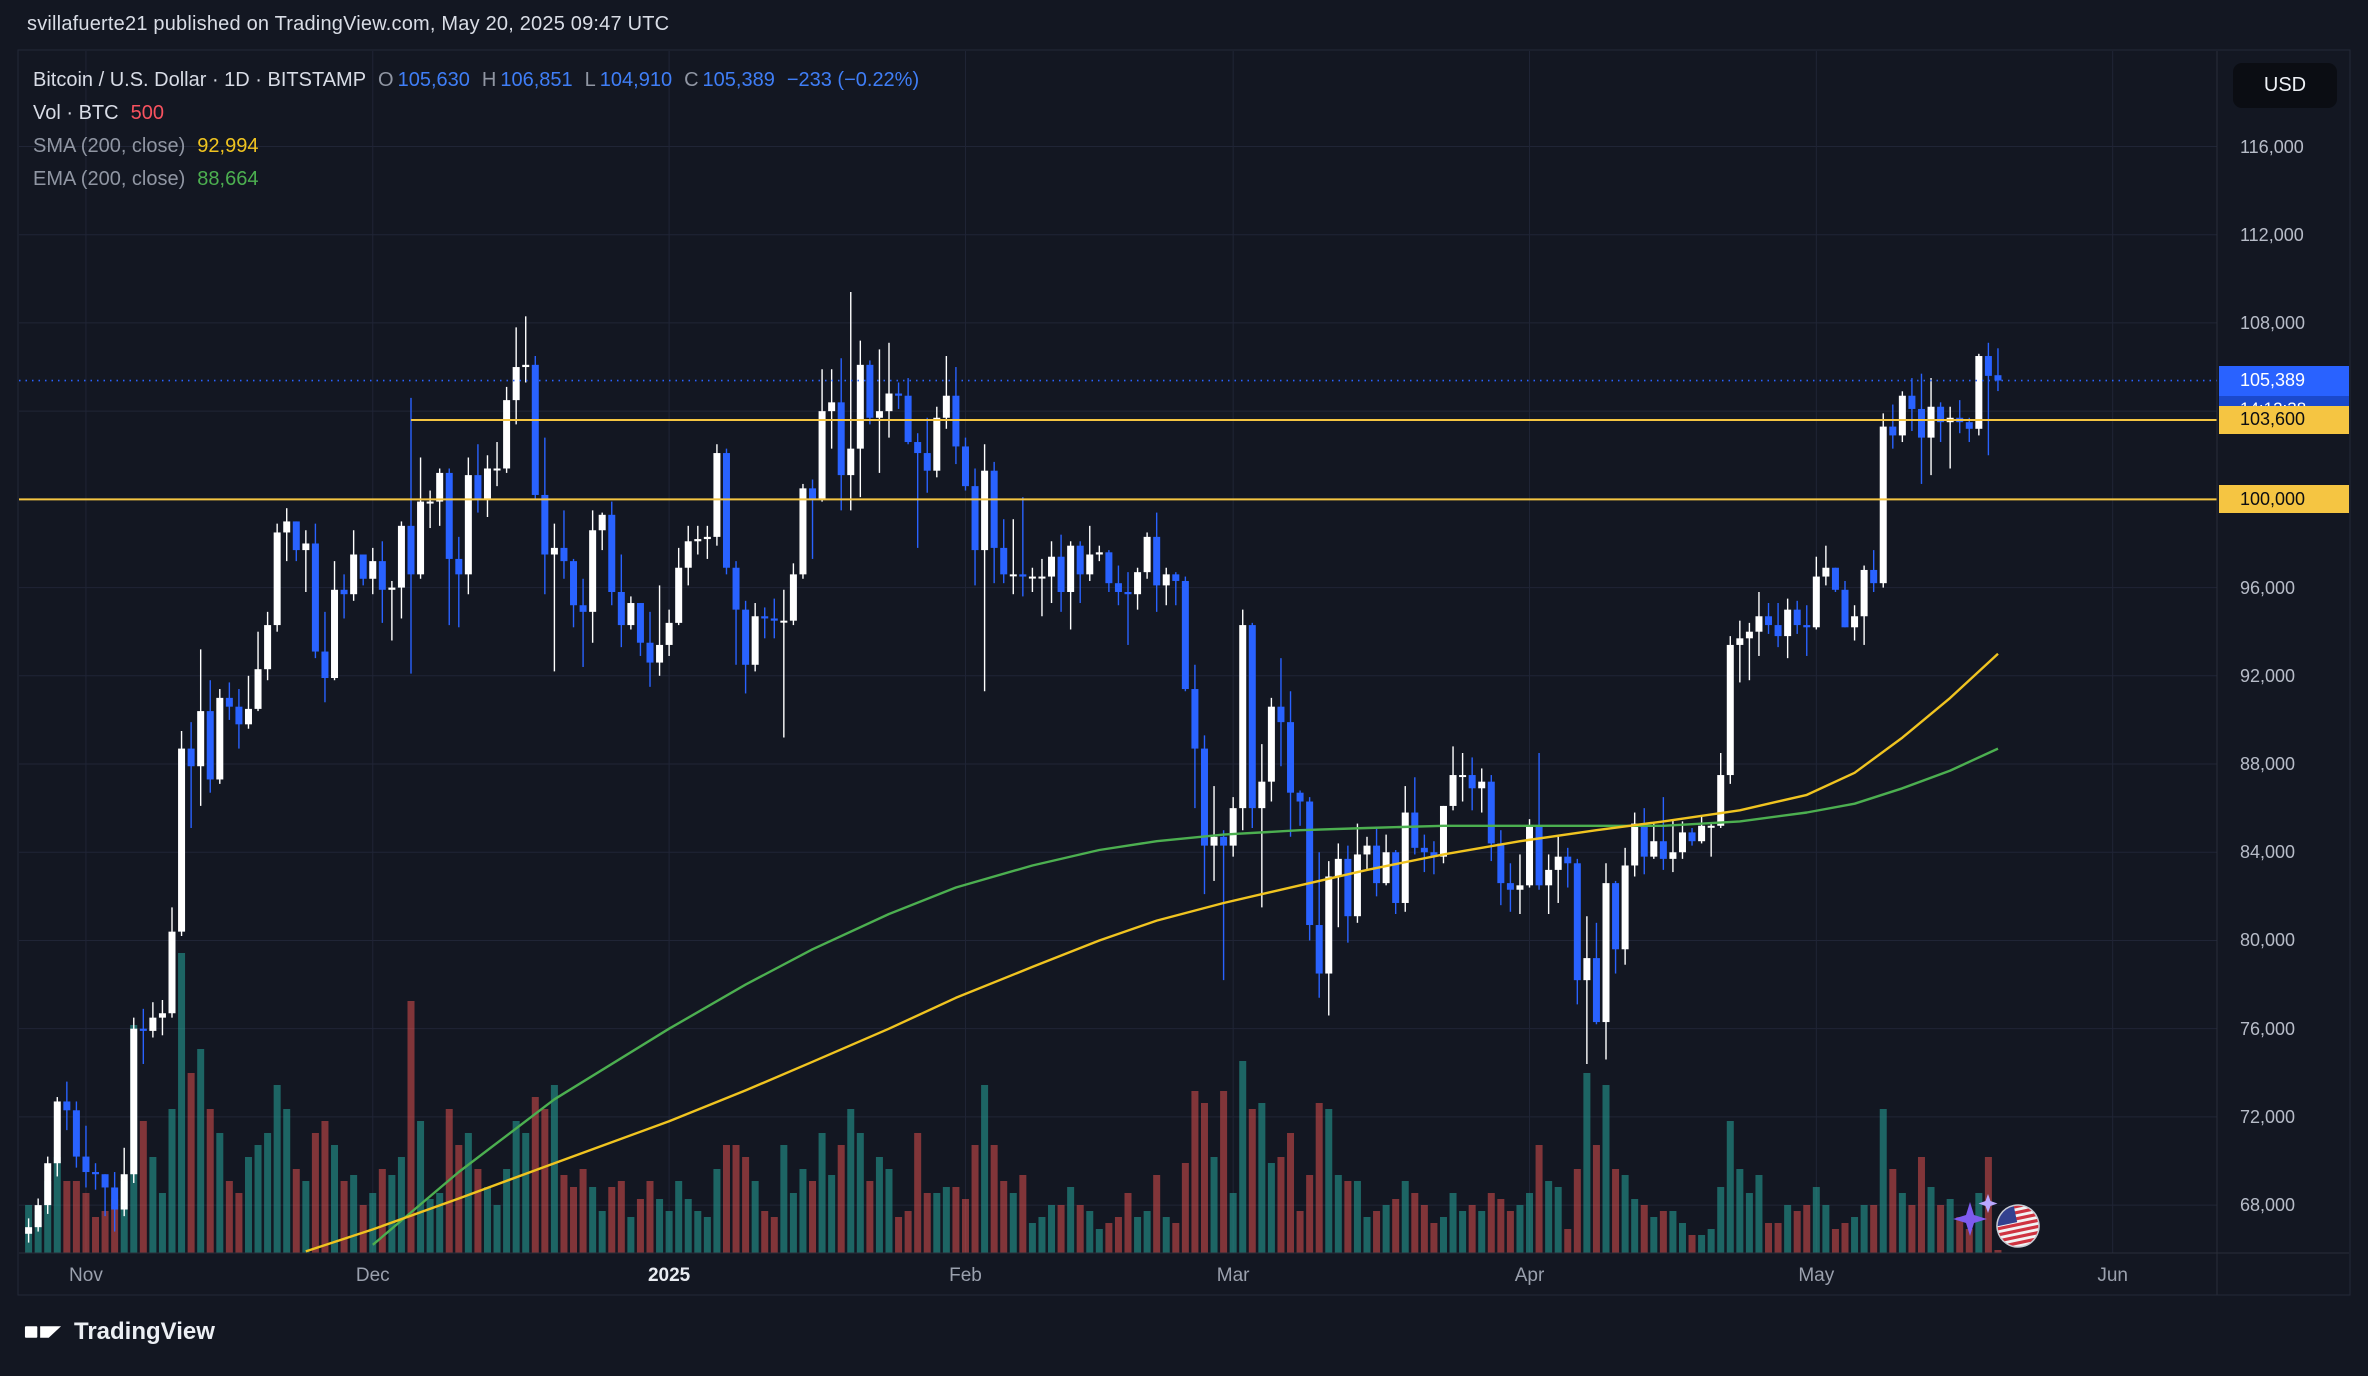  Describe the element at coordinates (228, 146) in the screenshot. I see `sma-value: 92,994` at that location.